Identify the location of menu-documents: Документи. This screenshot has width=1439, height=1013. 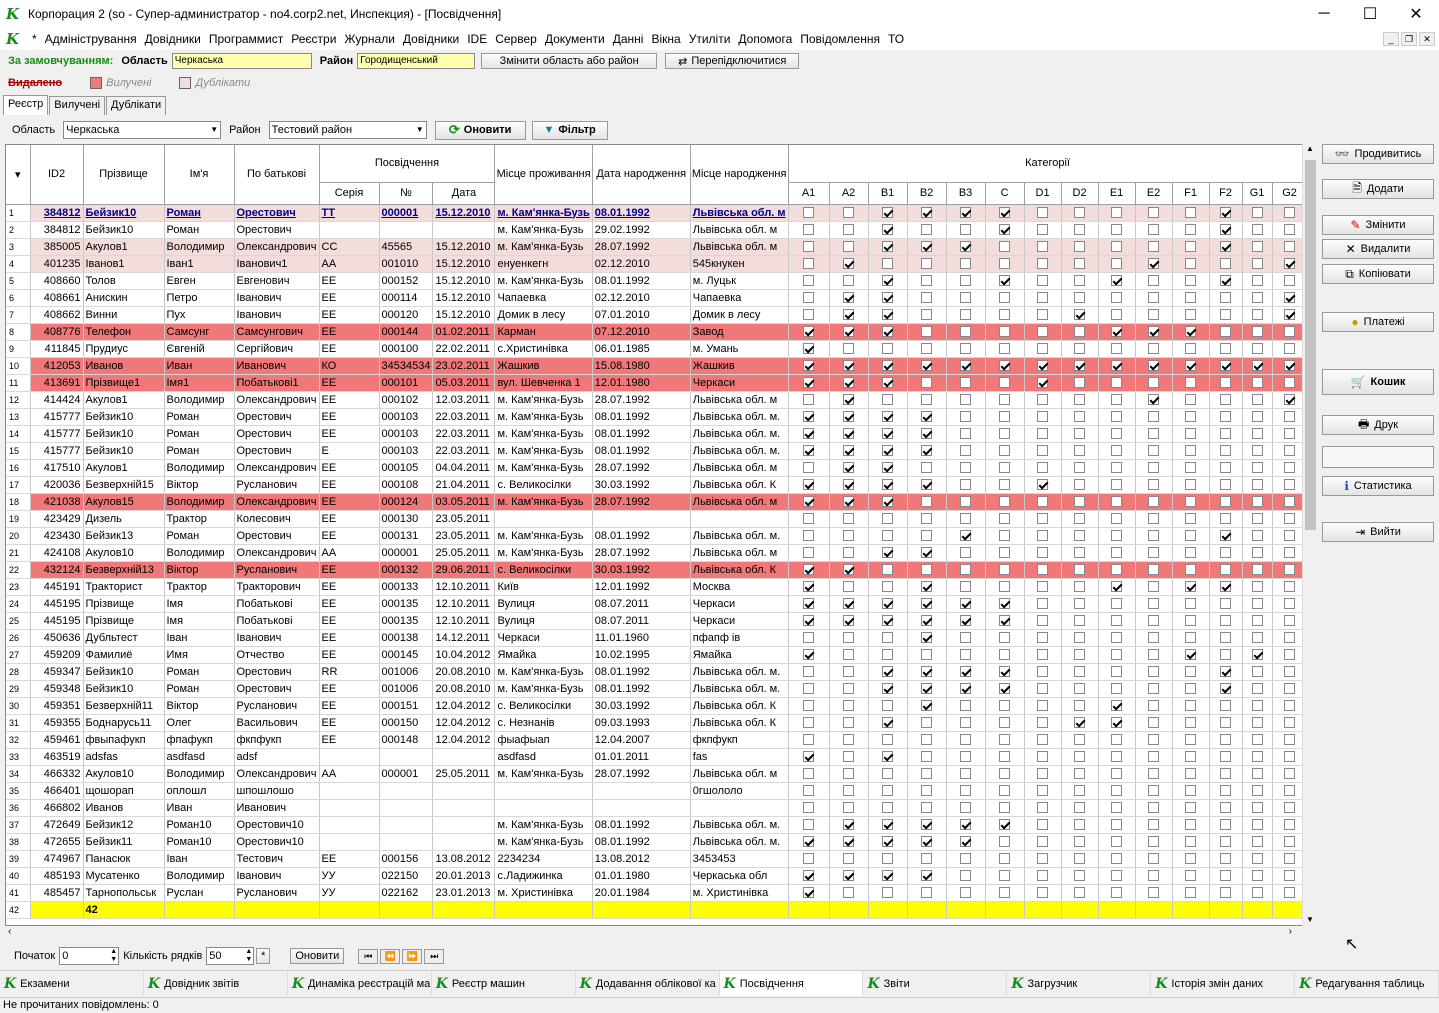
(574, 39).